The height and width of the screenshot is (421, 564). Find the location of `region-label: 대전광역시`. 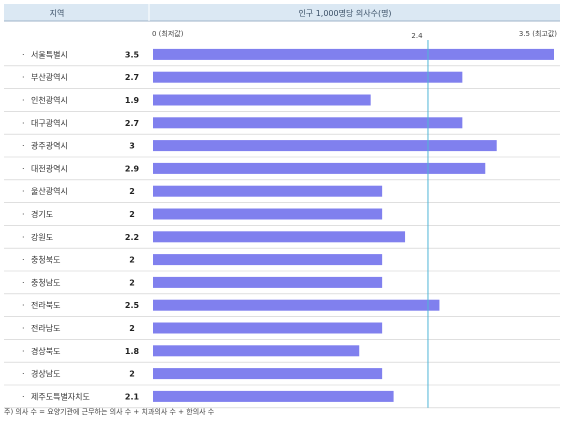

region-label: 대전광역시 is located at coordinates (49, 168).